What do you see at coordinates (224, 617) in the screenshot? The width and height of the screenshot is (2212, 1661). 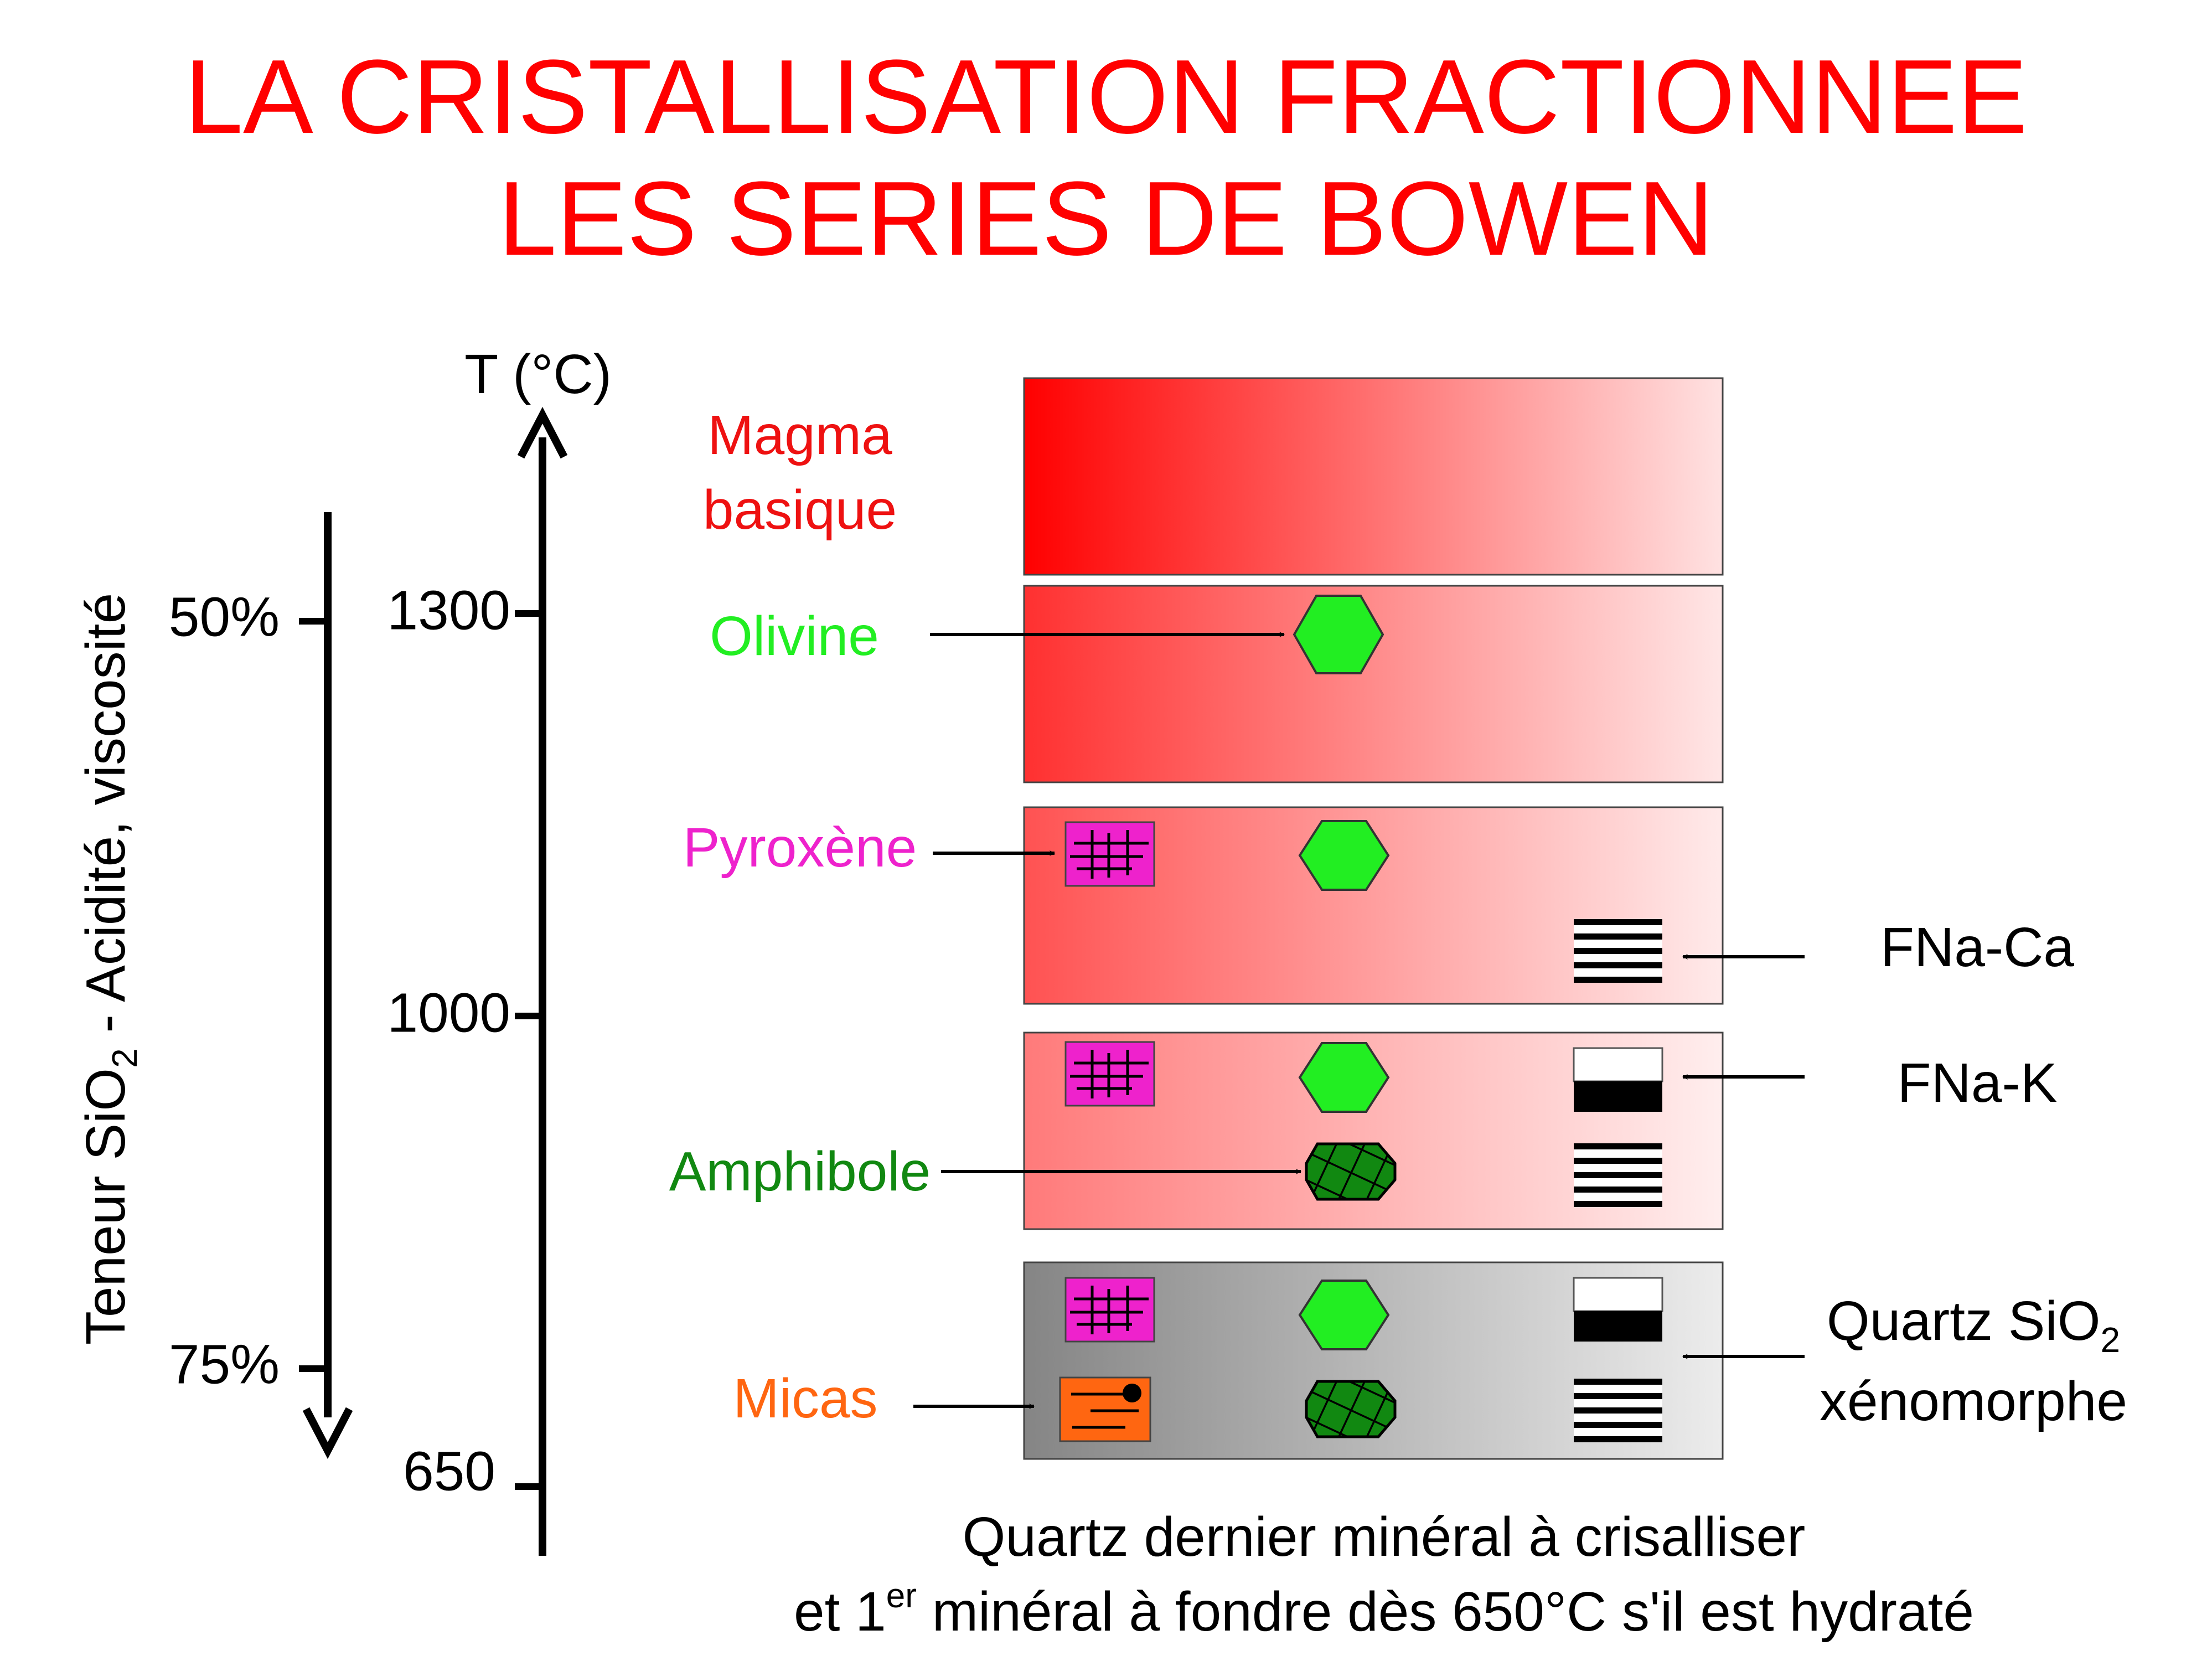 I see `silica-tick-50: 50%` at bounding box center [224, 617].